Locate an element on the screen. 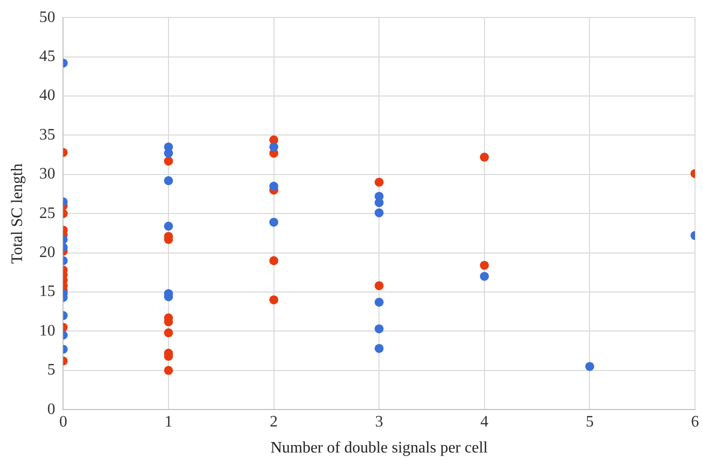 The image size is (703, 466). y-tick-label: 0 is located at coordinates (51, 409).